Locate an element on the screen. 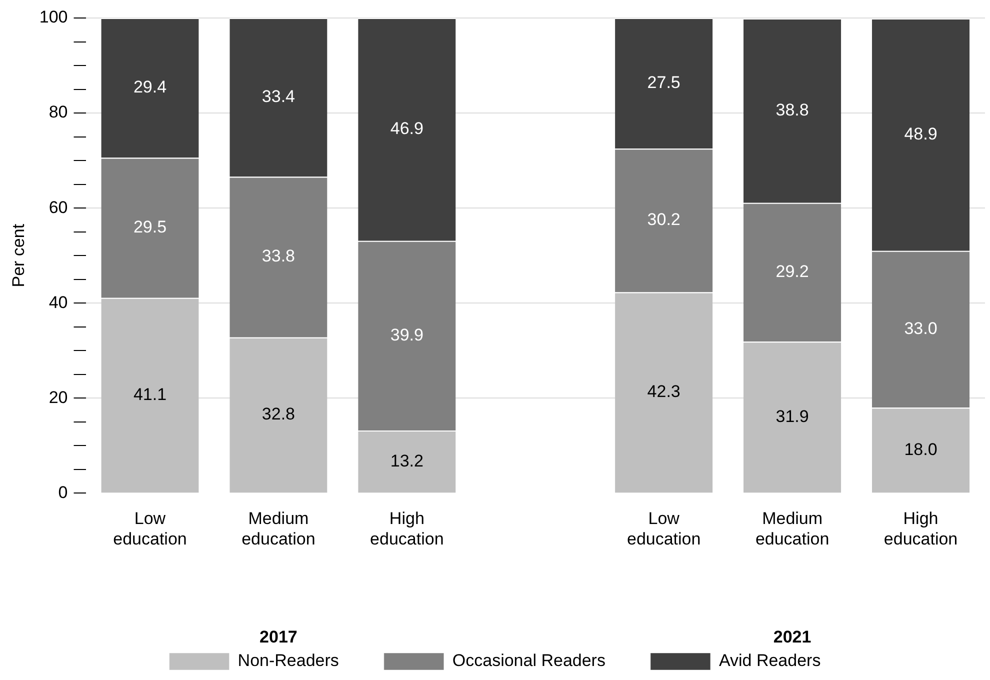  data-label: 39.9 is located at coordinates (407, 334).